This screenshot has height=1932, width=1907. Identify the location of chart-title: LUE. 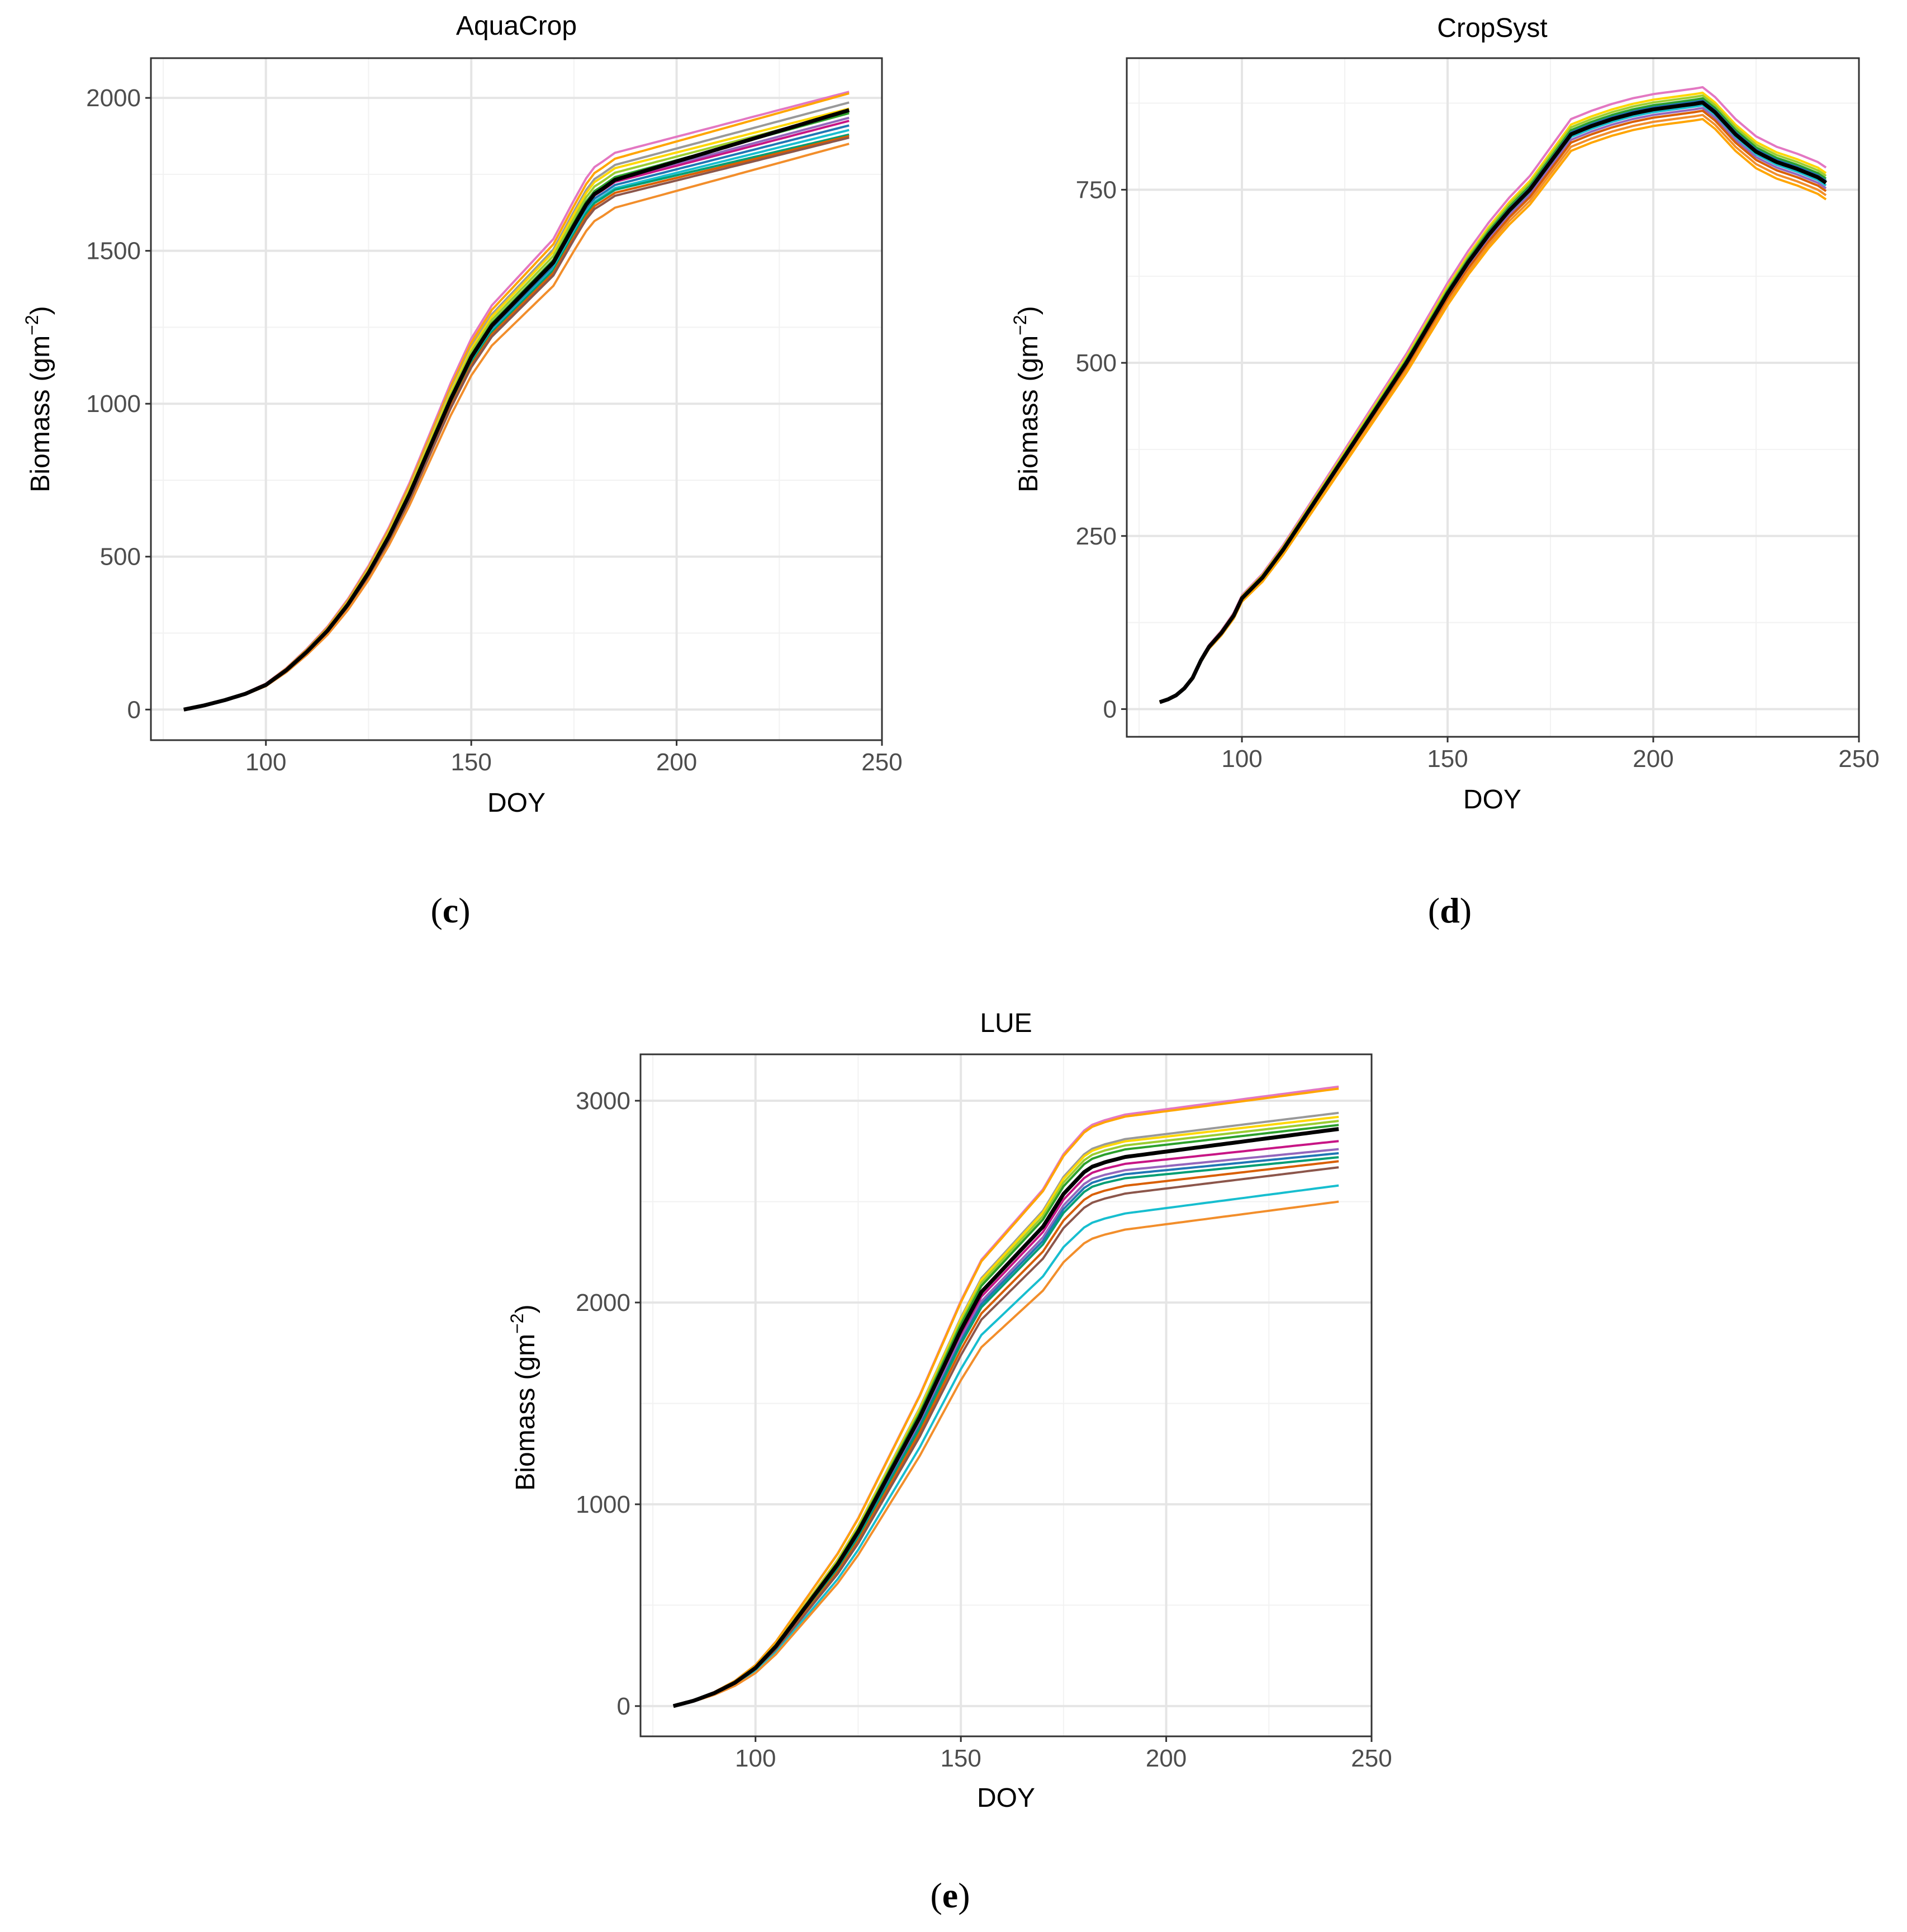
(1006, 1023).